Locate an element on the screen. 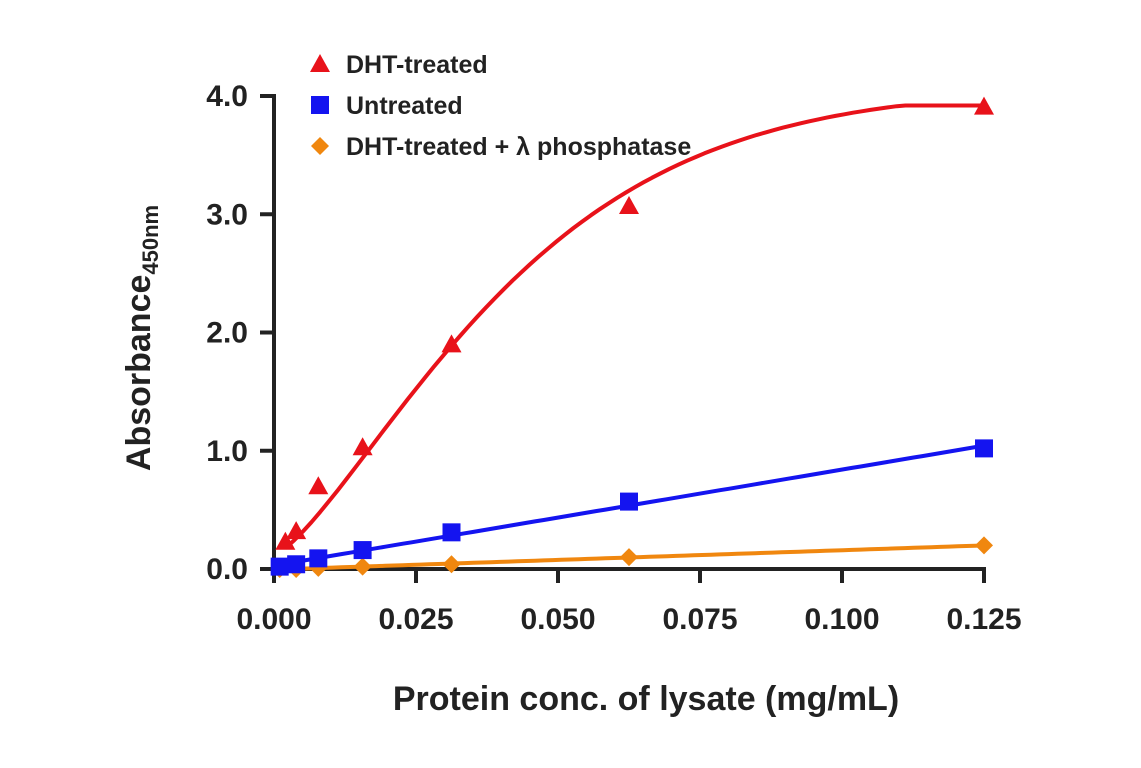 The height and width of the screenshot is (768, 1141). y-tick-label: 1.0 is located at coordinates (227, 451).